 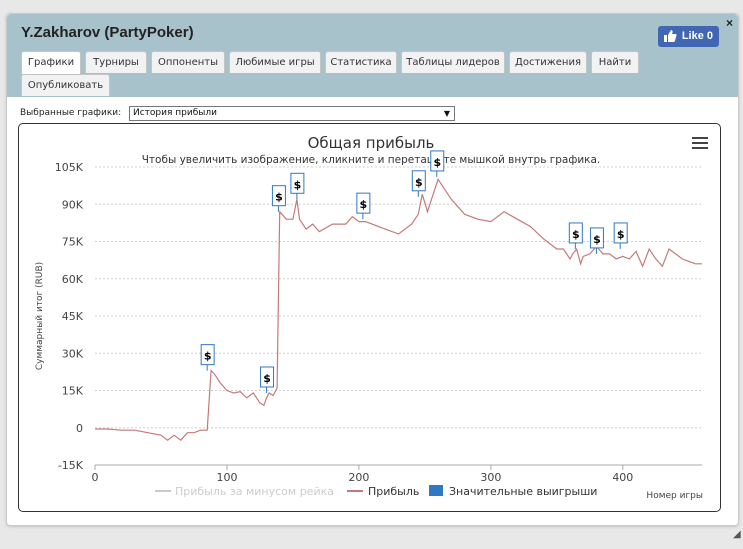 I want to click on thumbs-up-icon, so click(x=670, y=36).